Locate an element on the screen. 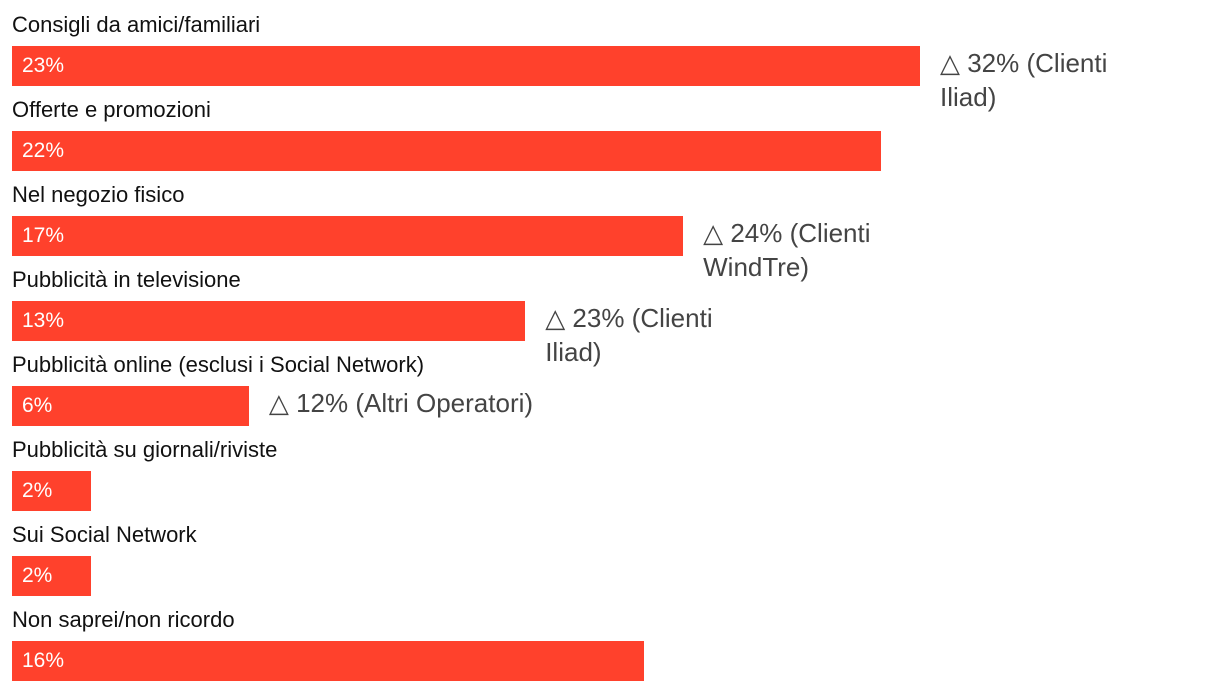 The image size is (1220, 692). category-label: Consigli da amici/familiari is located at coordinates (136, 24).